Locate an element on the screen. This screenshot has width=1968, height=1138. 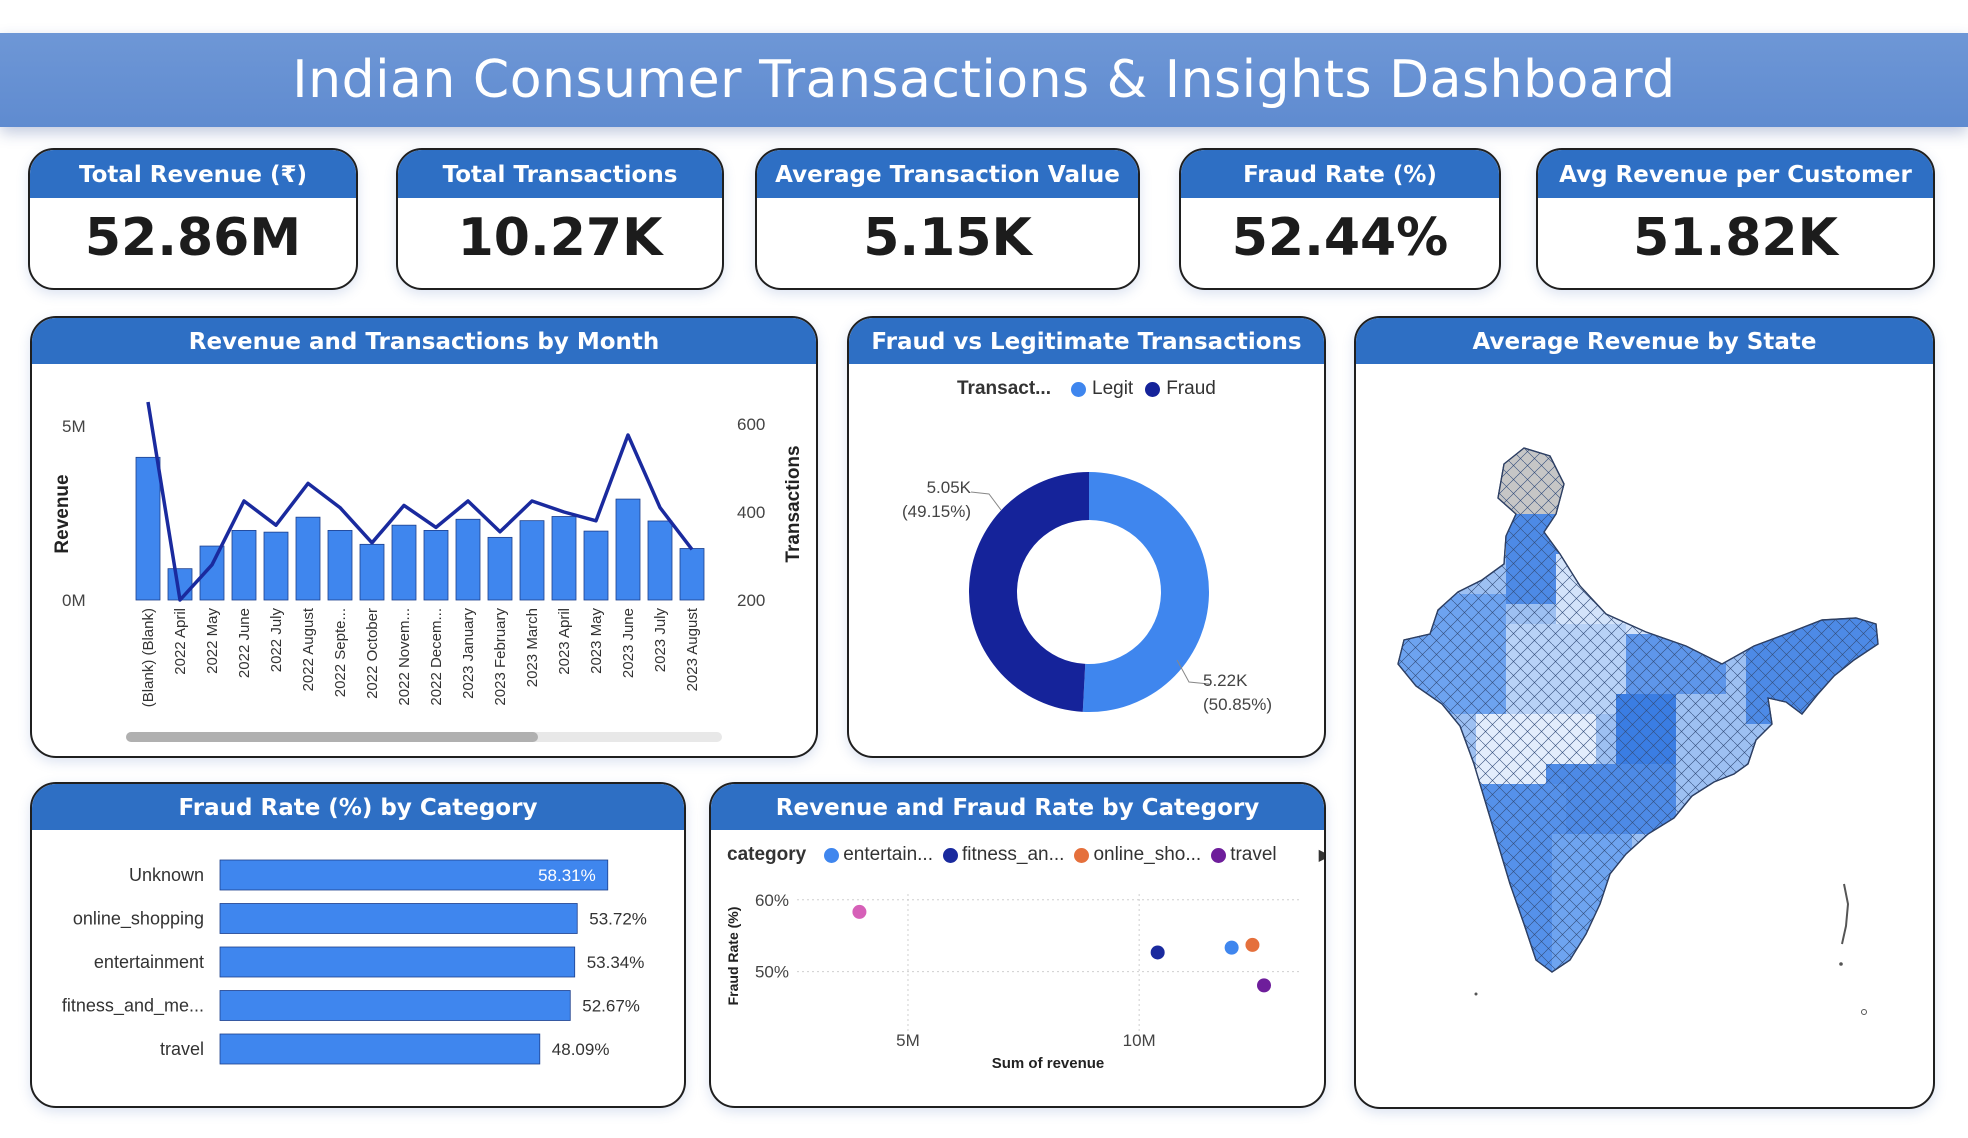
x-tick-label: 2023 August is located at coordinates (692, 649).